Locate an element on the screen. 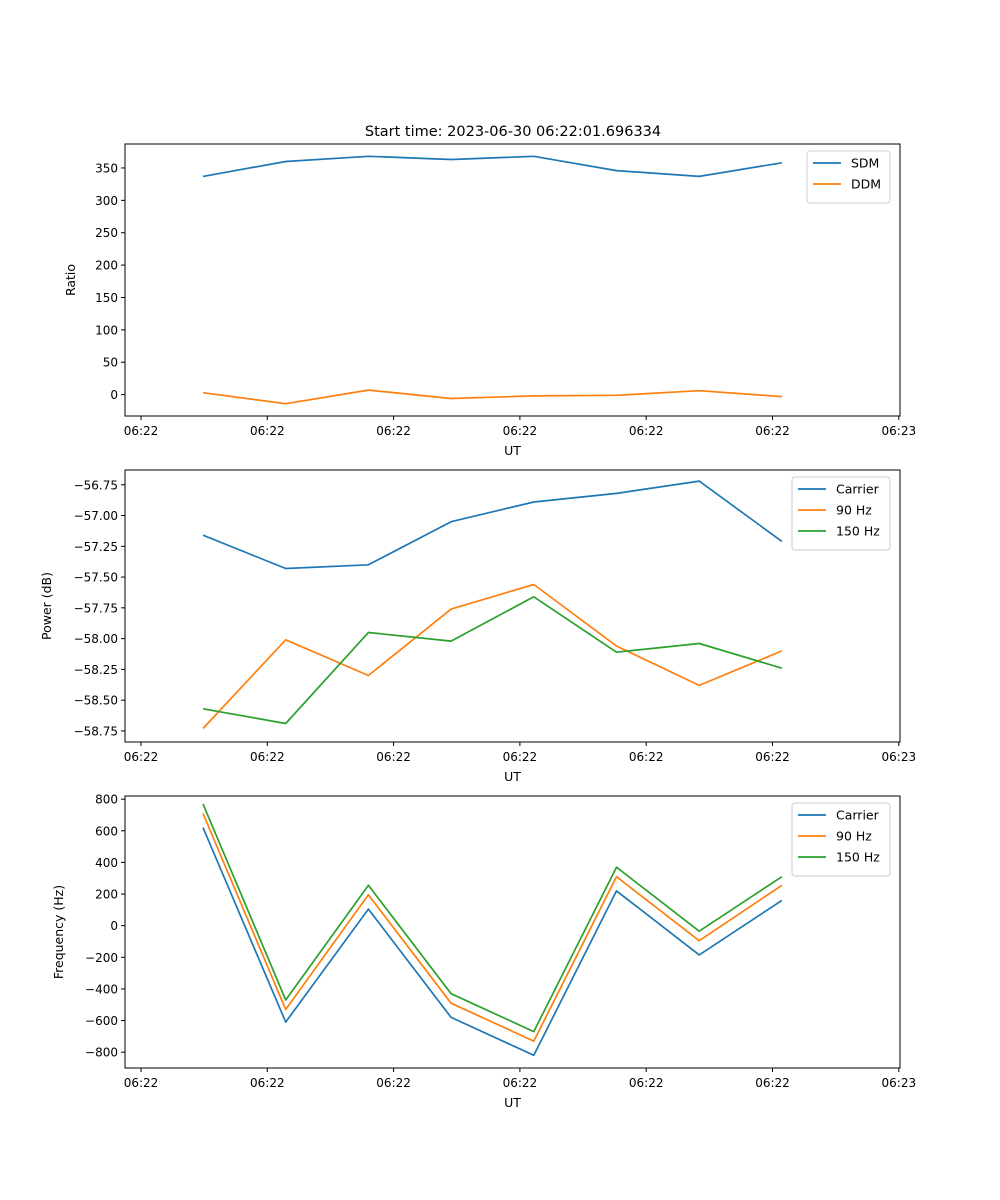 The image size is (1000, 1200). y-axis-label: Power (dB) is located at coordinates (46, 606).